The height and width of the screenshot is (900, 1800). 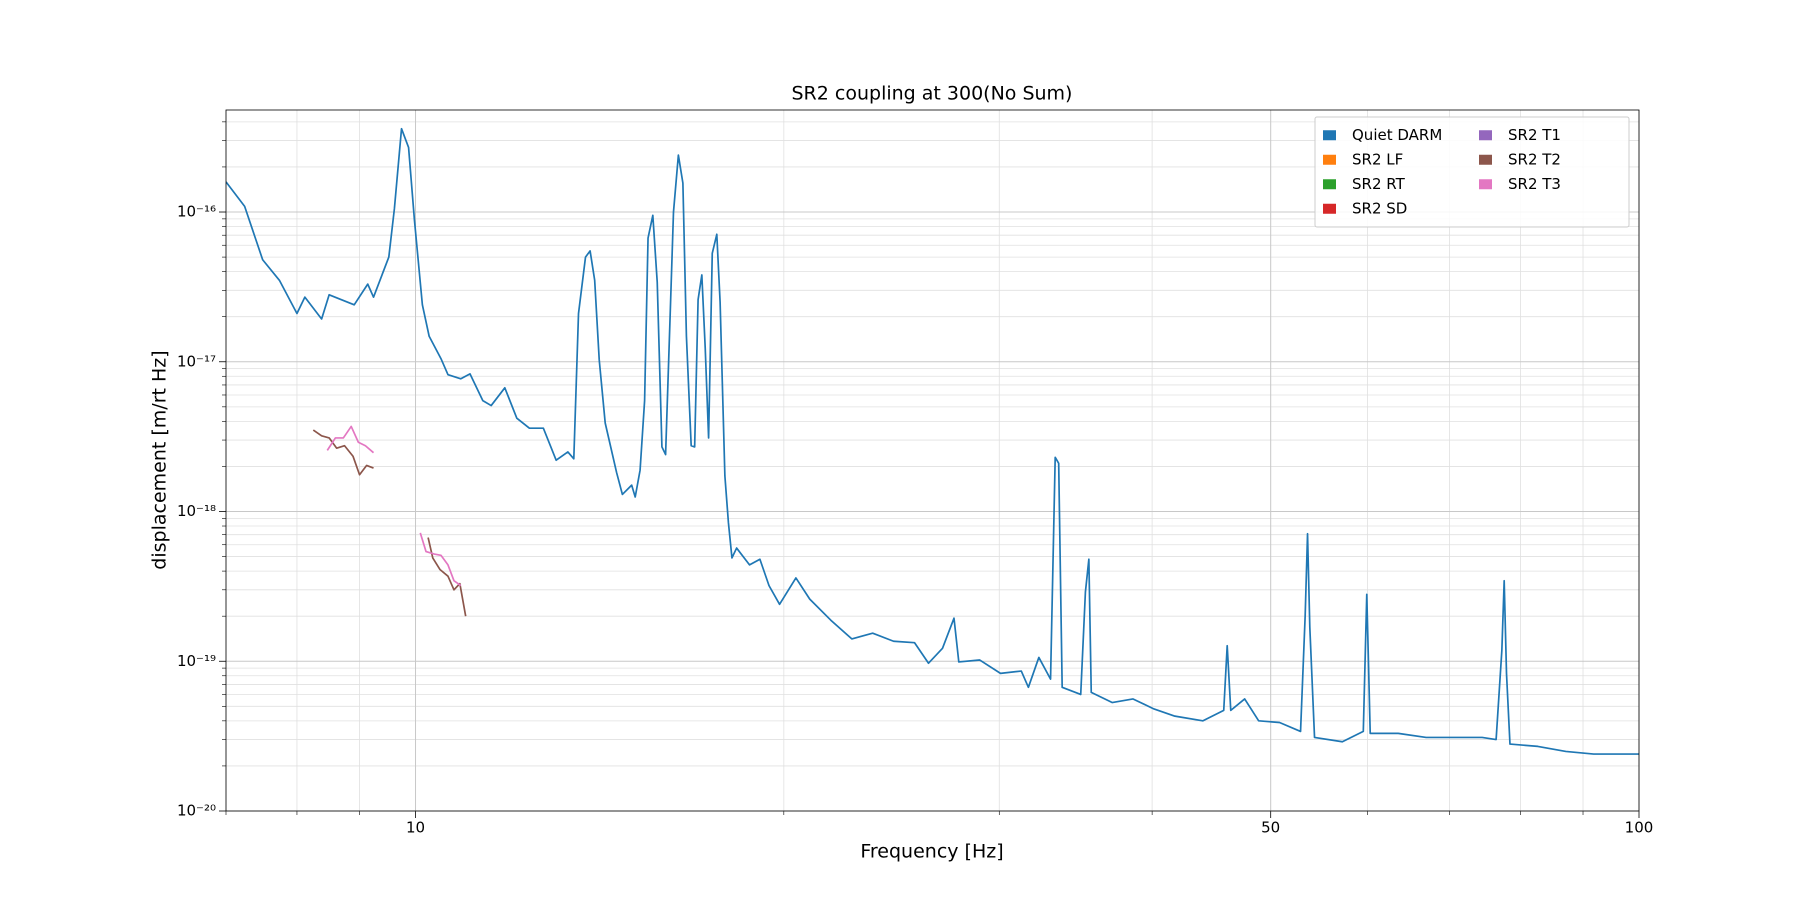 I want to click on chart-title: SR2 coupling at 300(No Sum), so click(x=932, y=94).